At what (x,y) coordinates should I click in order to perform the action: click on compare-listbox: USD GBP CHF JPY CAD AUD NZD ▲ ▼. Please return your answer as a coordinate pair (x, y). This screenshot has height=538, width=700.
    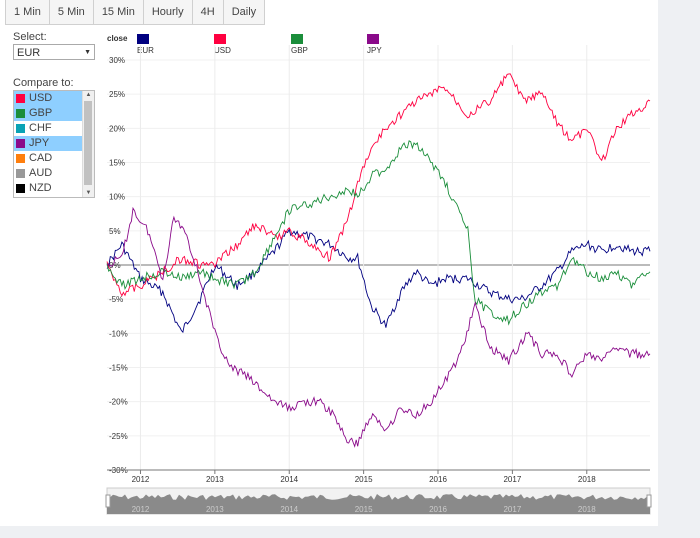
    Looking at the image, I should click on (54, 144).